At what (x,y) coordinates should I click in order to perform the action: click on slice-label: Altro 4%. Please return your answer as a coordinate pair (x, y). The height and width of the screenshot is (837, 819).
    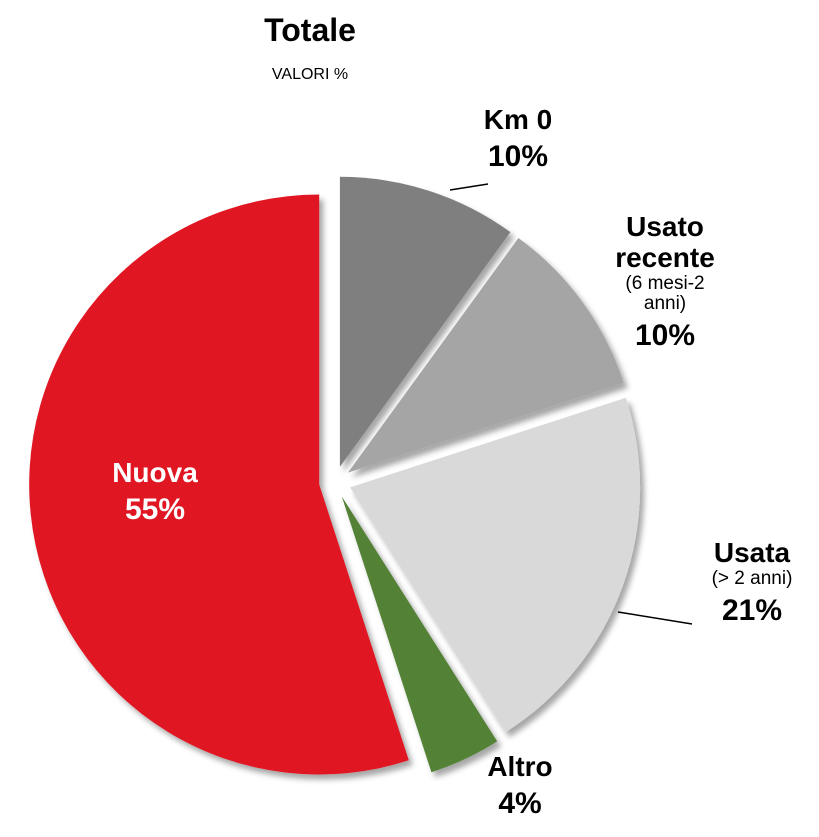
    Looking at the image, I should click on (520, 785).